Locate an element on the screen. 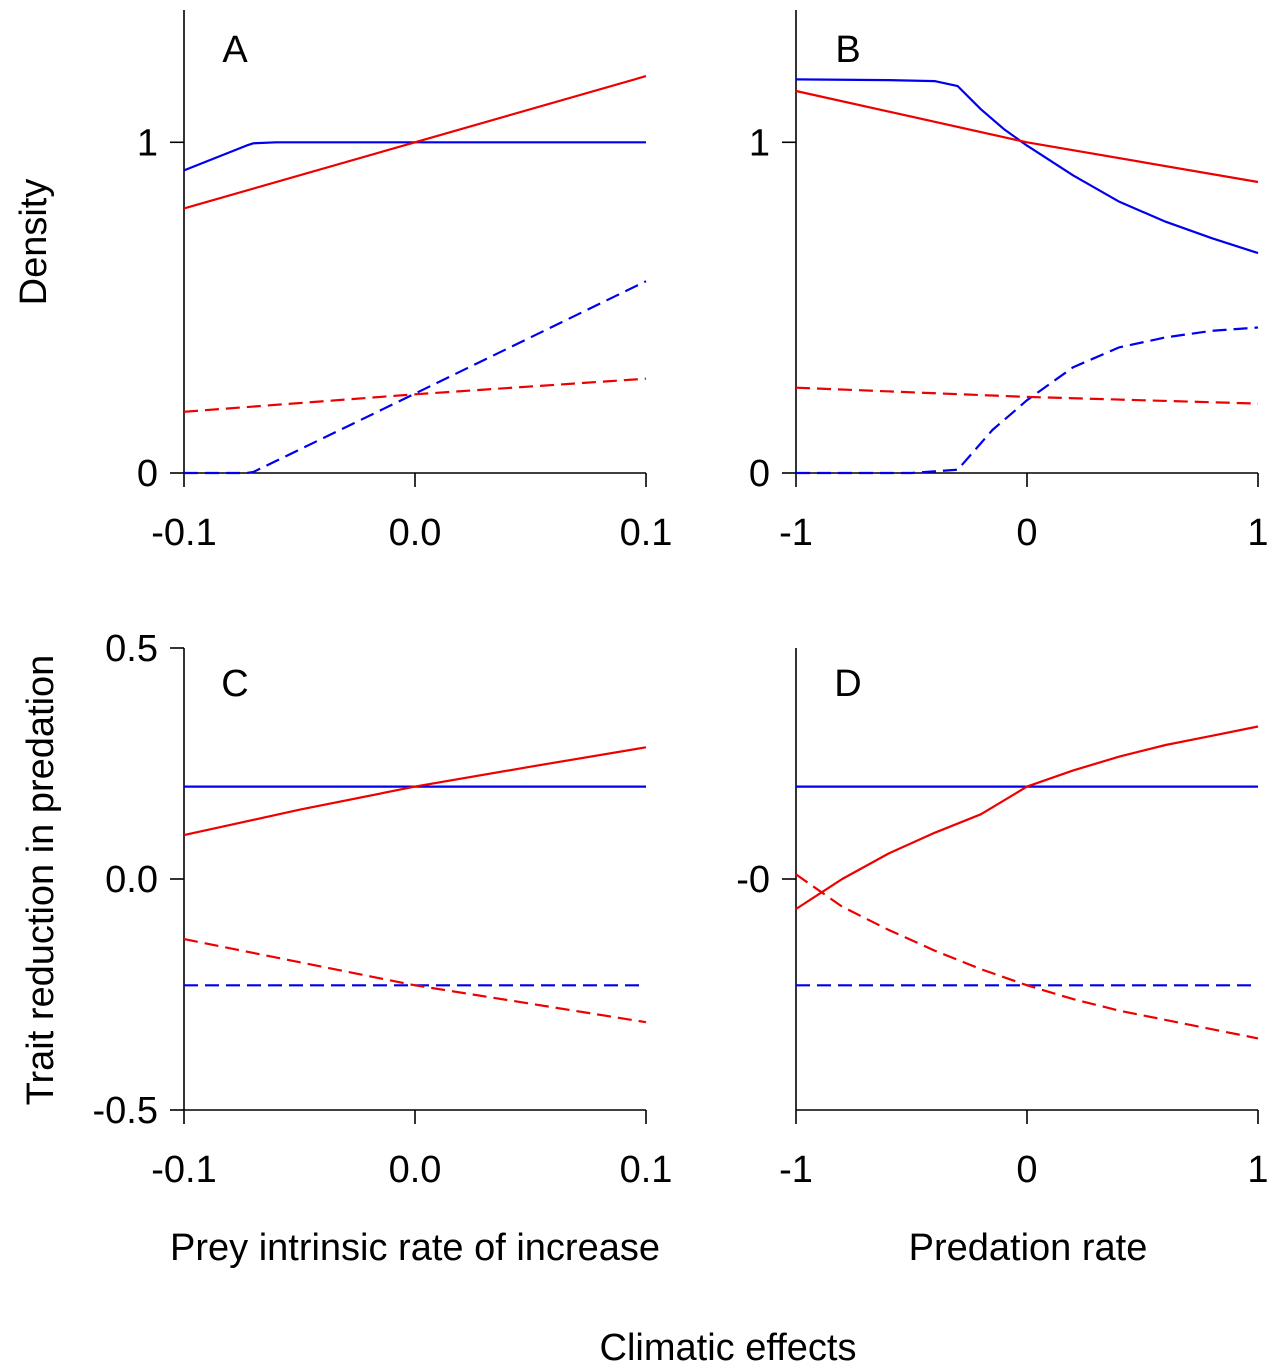 The image size is (1275, 1368). y-tick-label: -0 is located at coordinates (753, 880).